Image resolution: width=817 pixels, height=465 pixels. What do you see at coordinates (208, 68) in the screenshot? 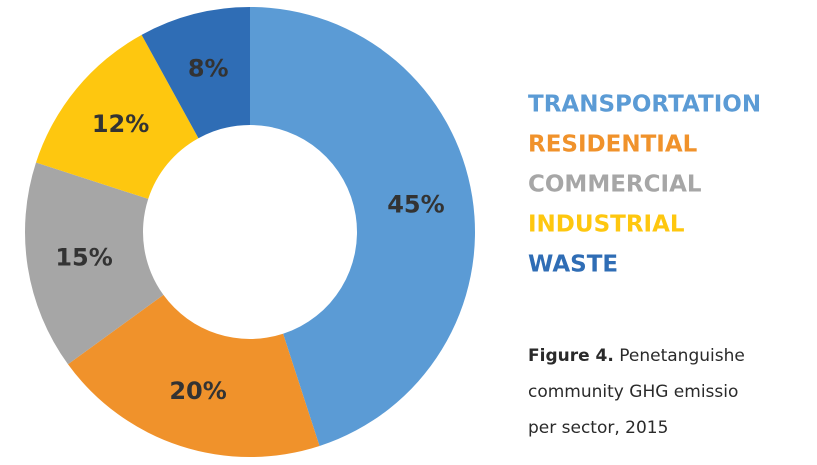
I see `value-label: 8%` at bounding box center [208, 68].